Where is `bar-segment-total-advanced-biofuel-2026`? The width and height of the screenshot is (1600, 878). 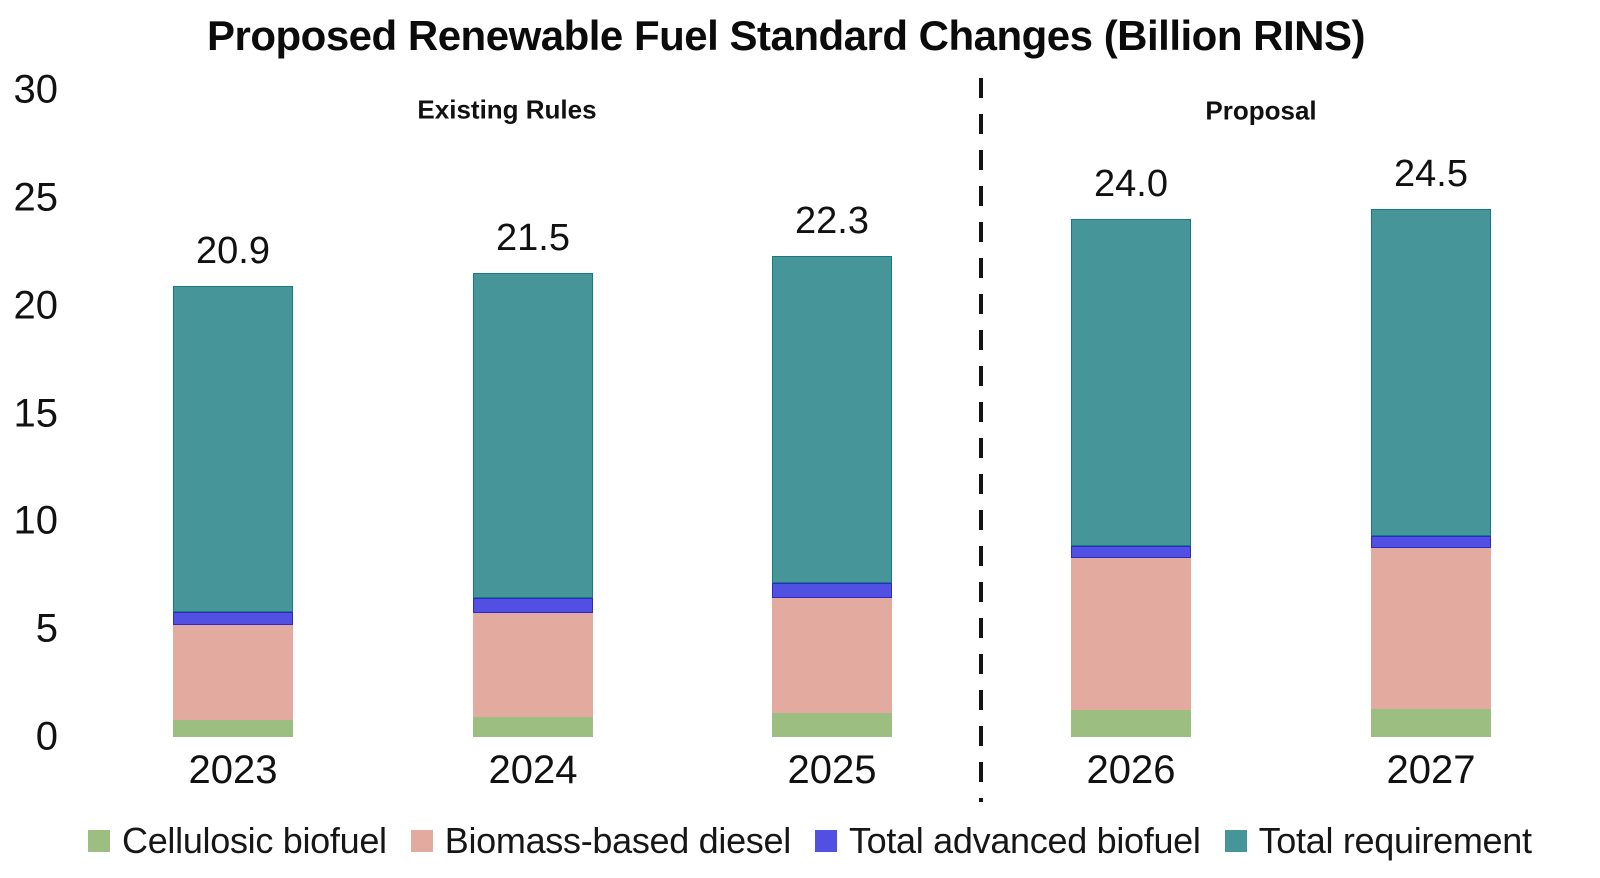 bar-segment-total-advanced-biofuel-2026 is located at coordinates (1131, 552).